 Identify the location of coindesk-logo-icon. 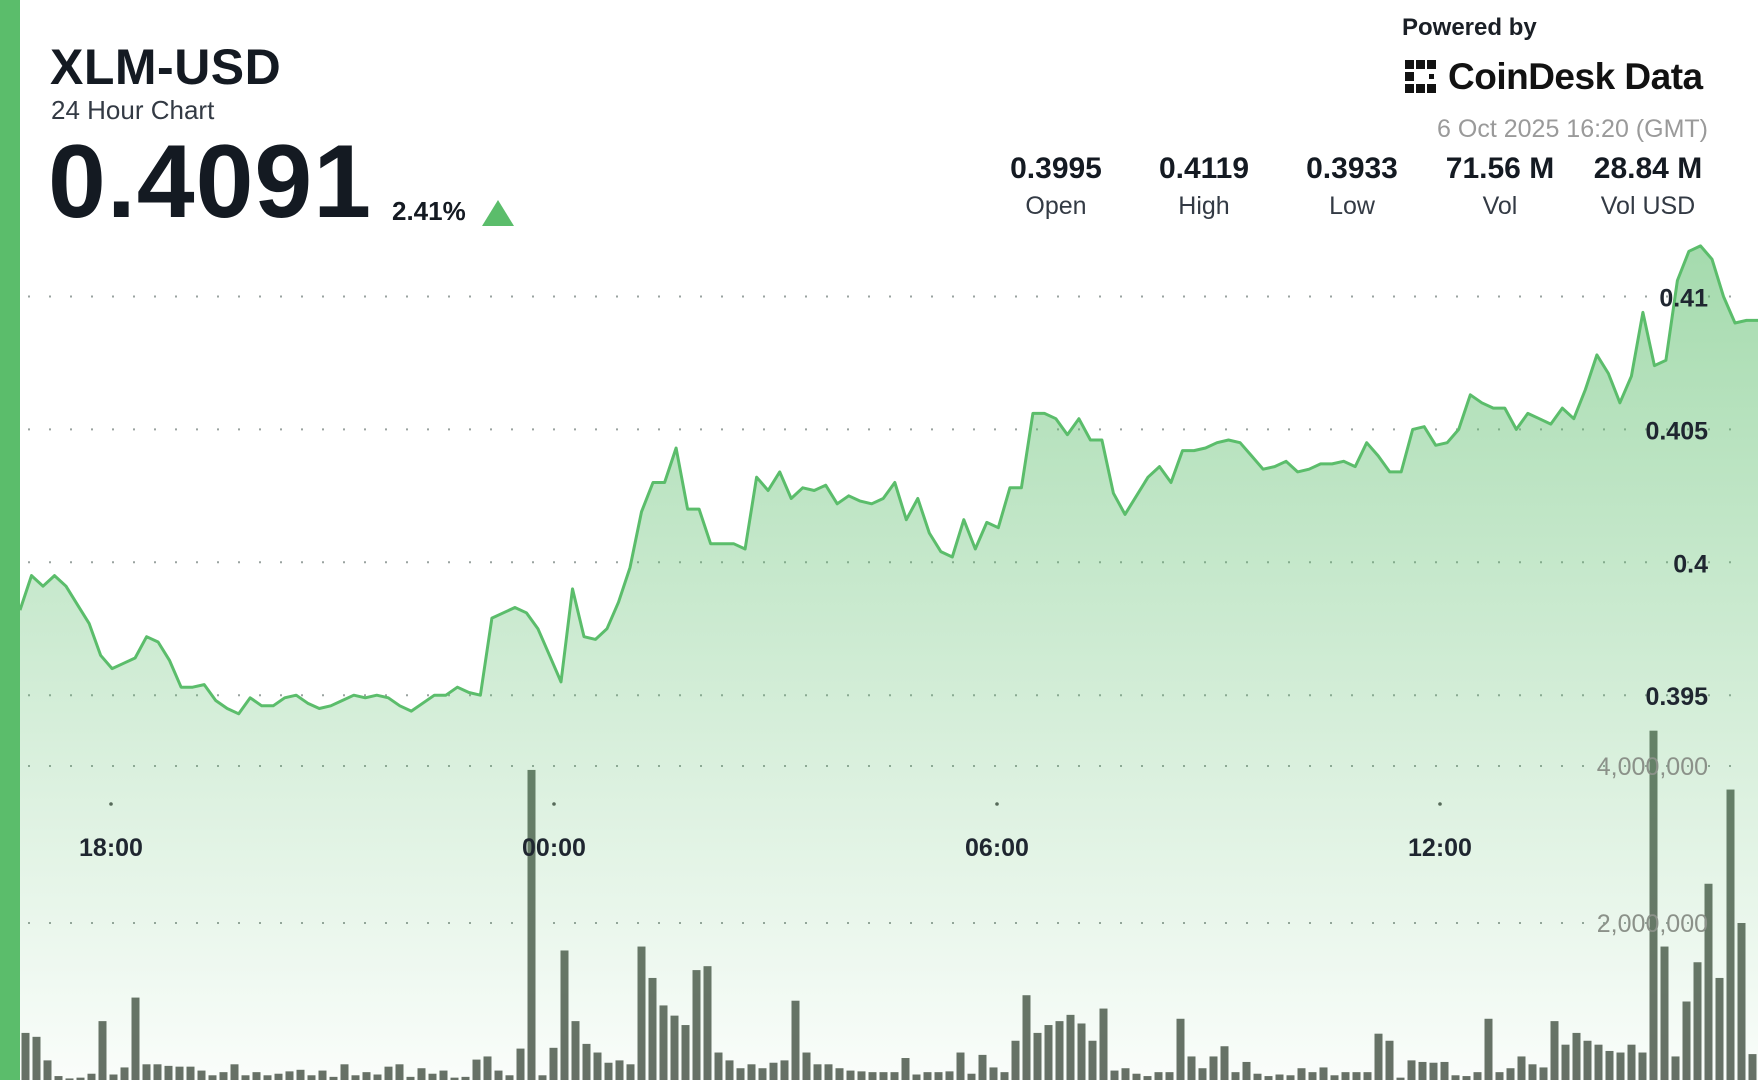
(1420, 76).